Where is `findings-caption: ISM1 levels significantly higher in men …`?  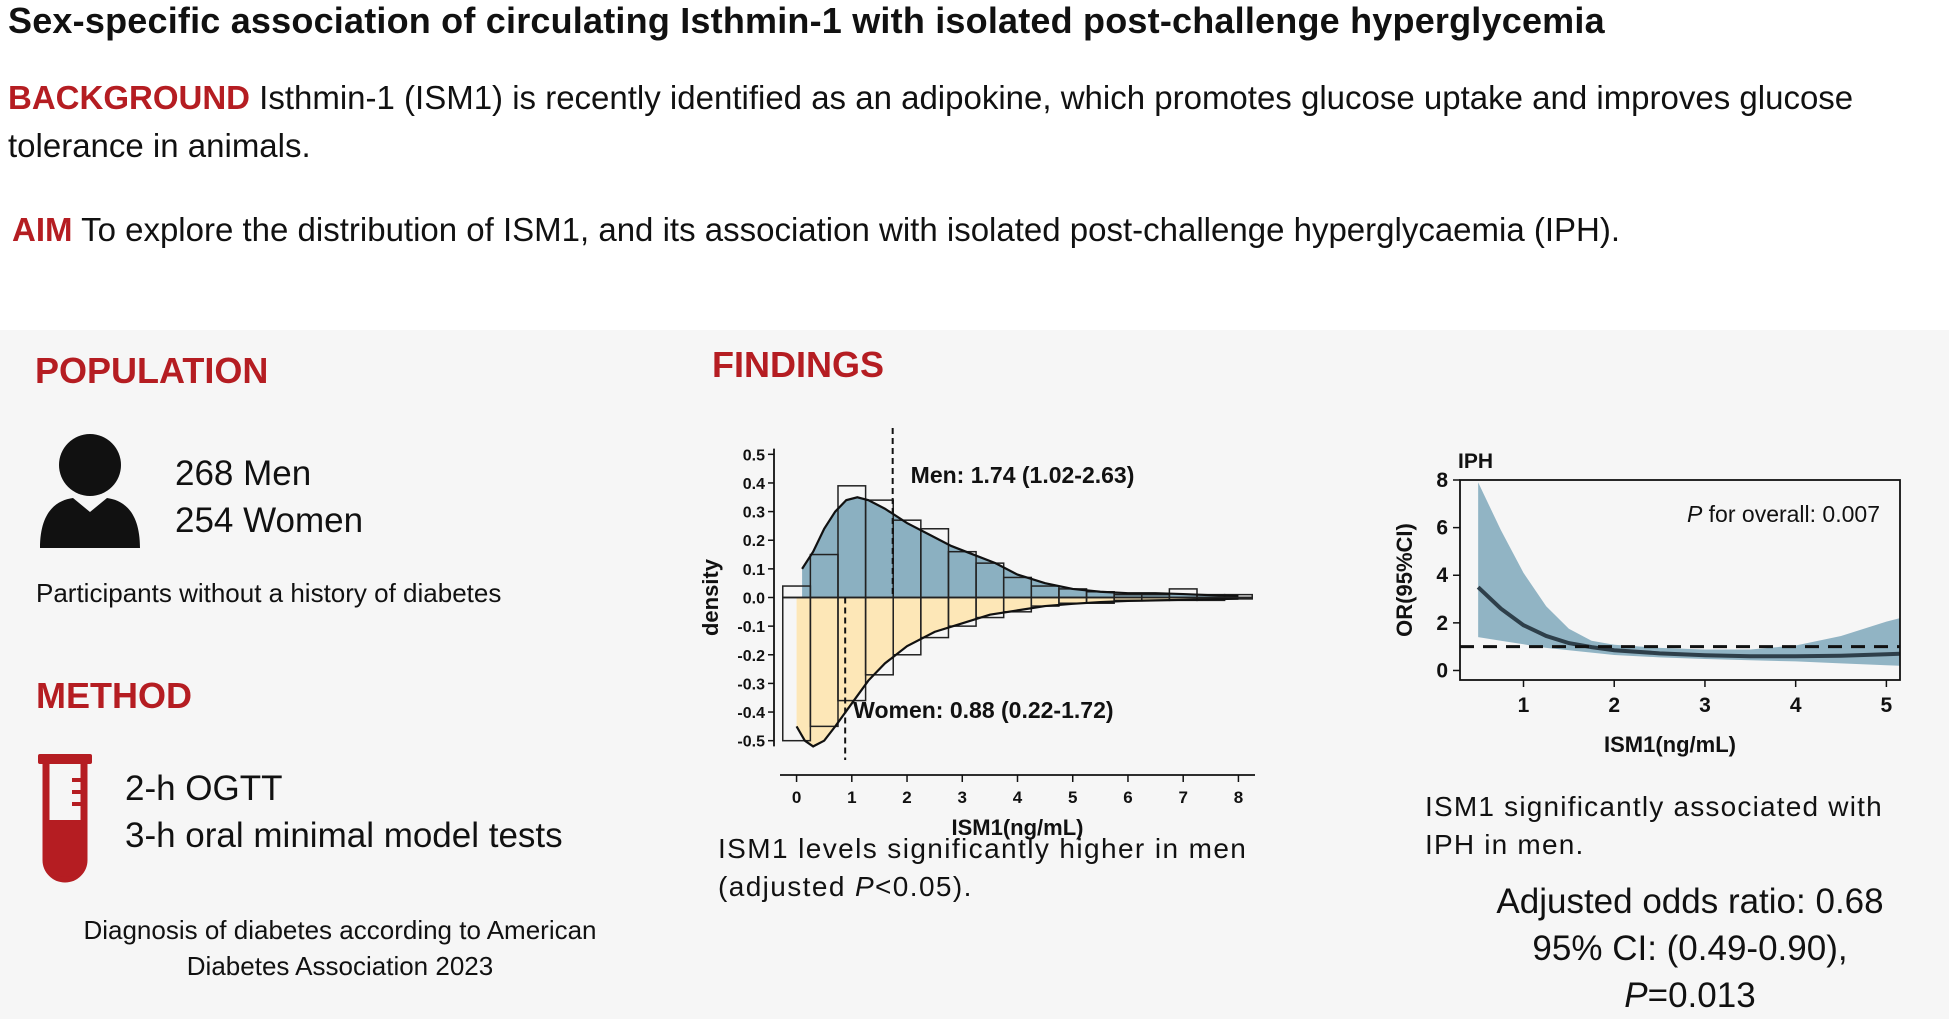
findings-caption: ISM1 levels significantly higher in men … is located at coordinates (982, 868).